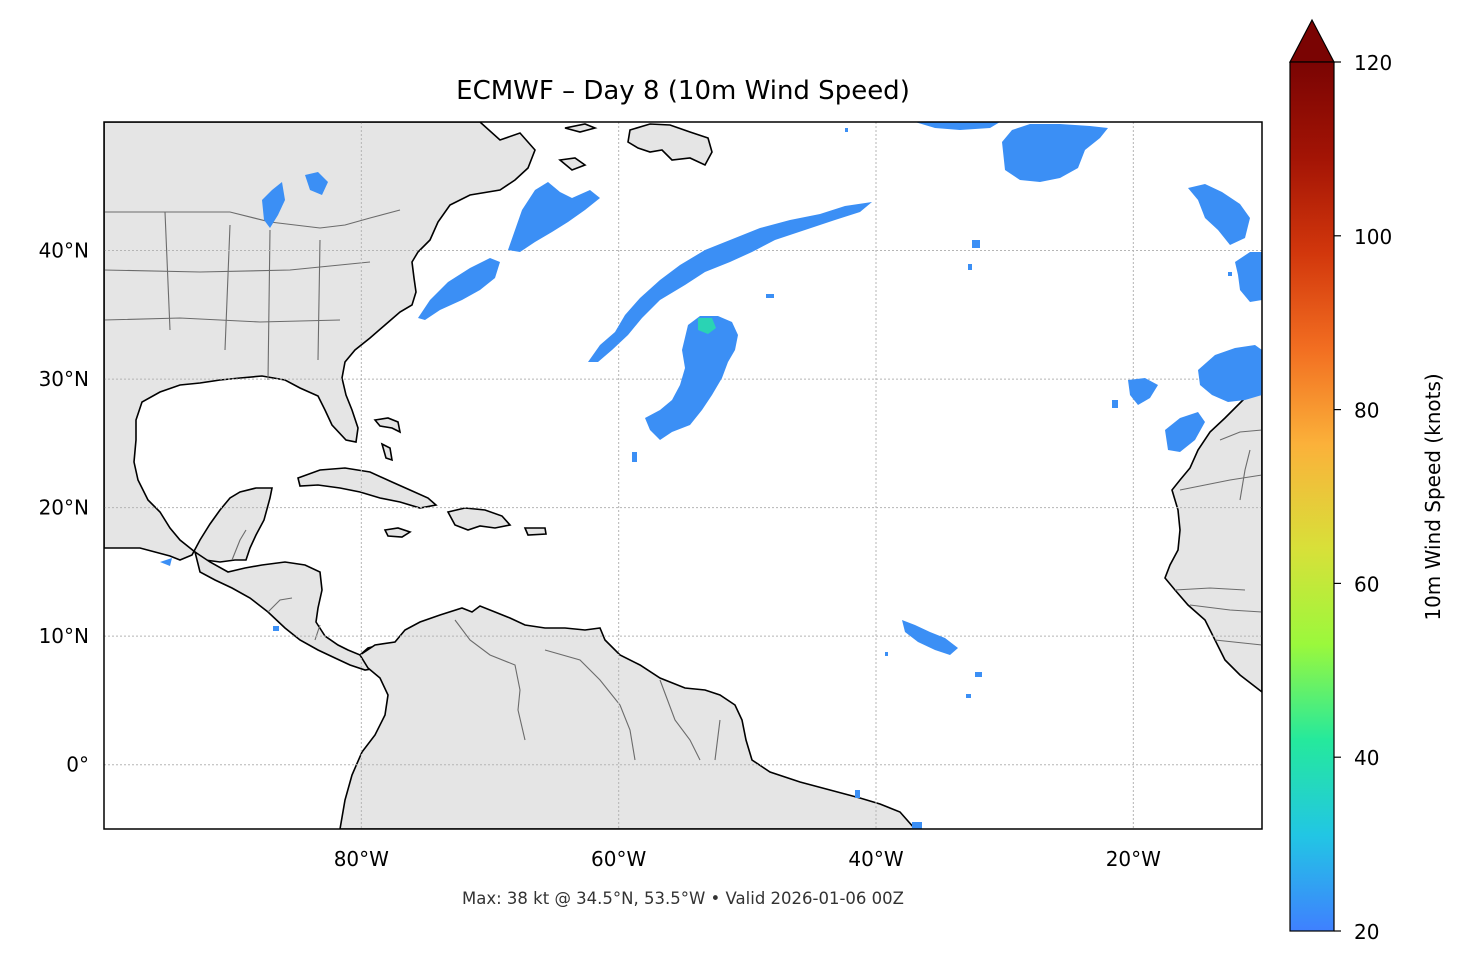  I want to click on wind-patch-north-central, so click(1011, 152).